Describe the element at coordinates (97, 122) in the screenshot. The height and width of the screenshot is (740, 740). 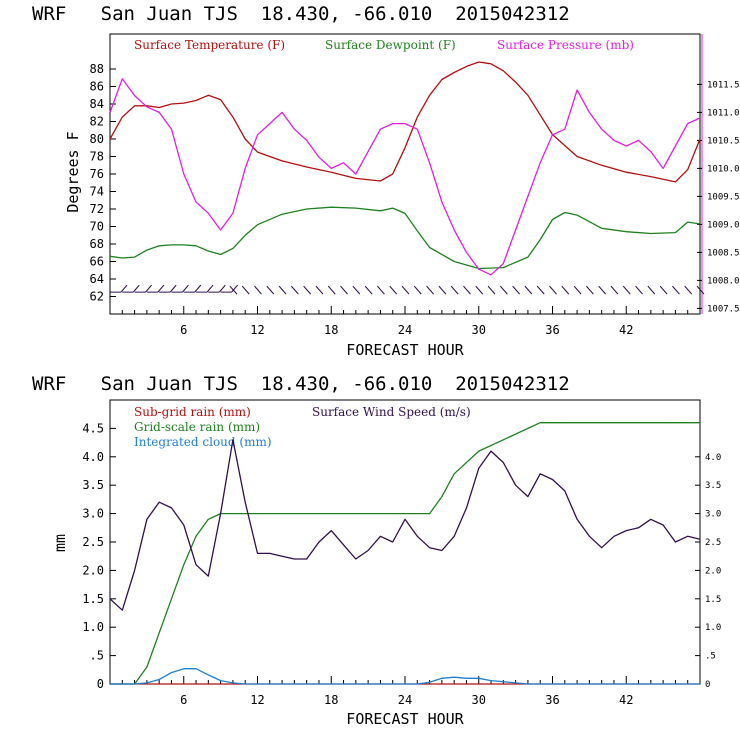
I see `y-tick-label: 82` at that location.